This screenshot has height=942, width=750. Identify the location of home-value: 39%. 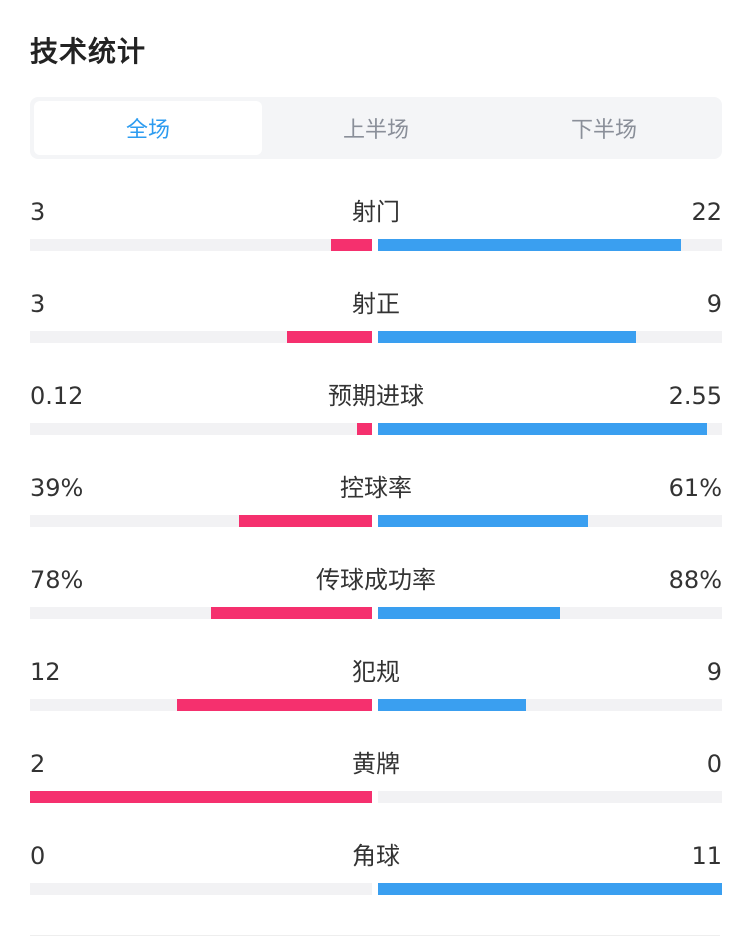
(57, 488).